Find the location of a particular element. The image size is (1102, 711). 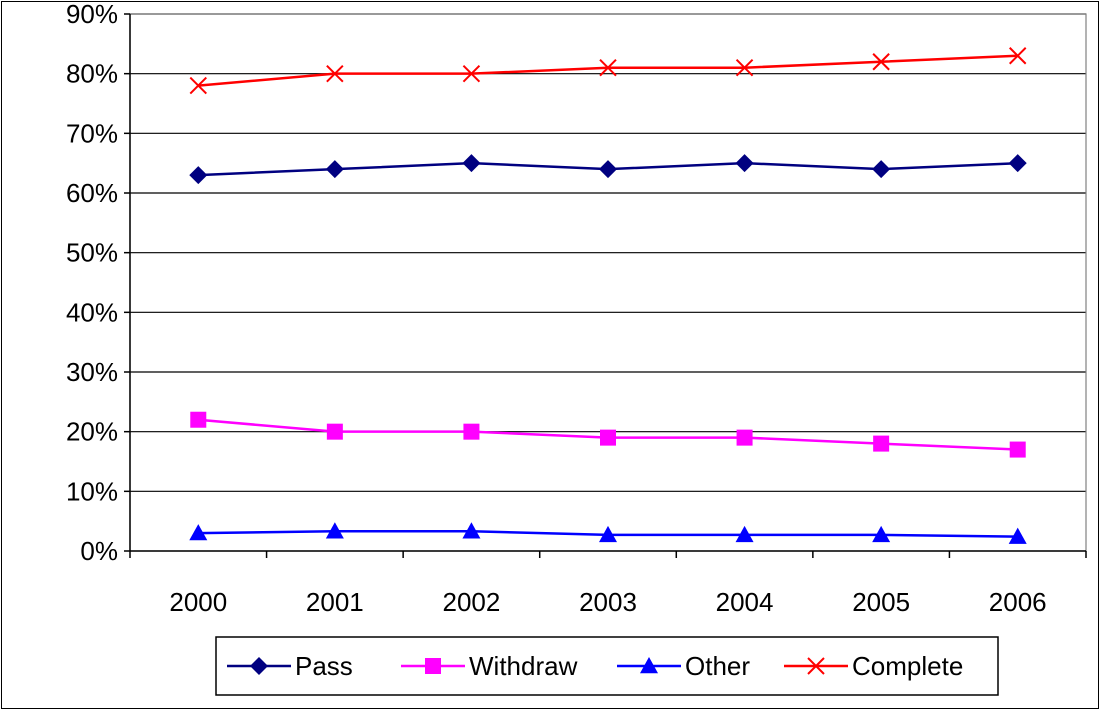

legend: Pass Withdraw Other Complete is located at coordinates (607, 666).